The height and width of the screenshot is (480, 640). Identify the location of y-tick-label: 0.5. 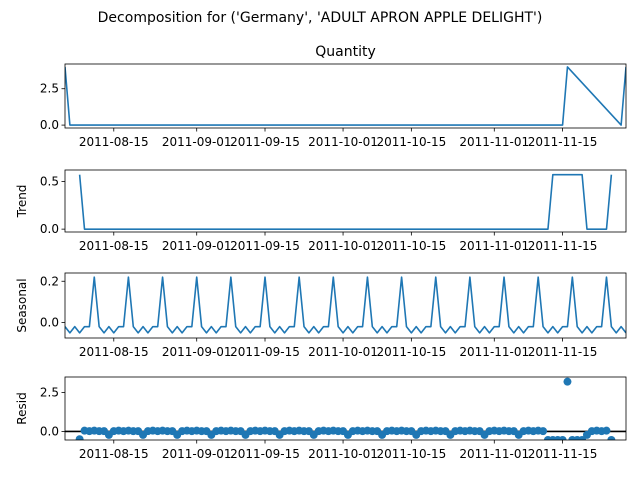
(49, 181).